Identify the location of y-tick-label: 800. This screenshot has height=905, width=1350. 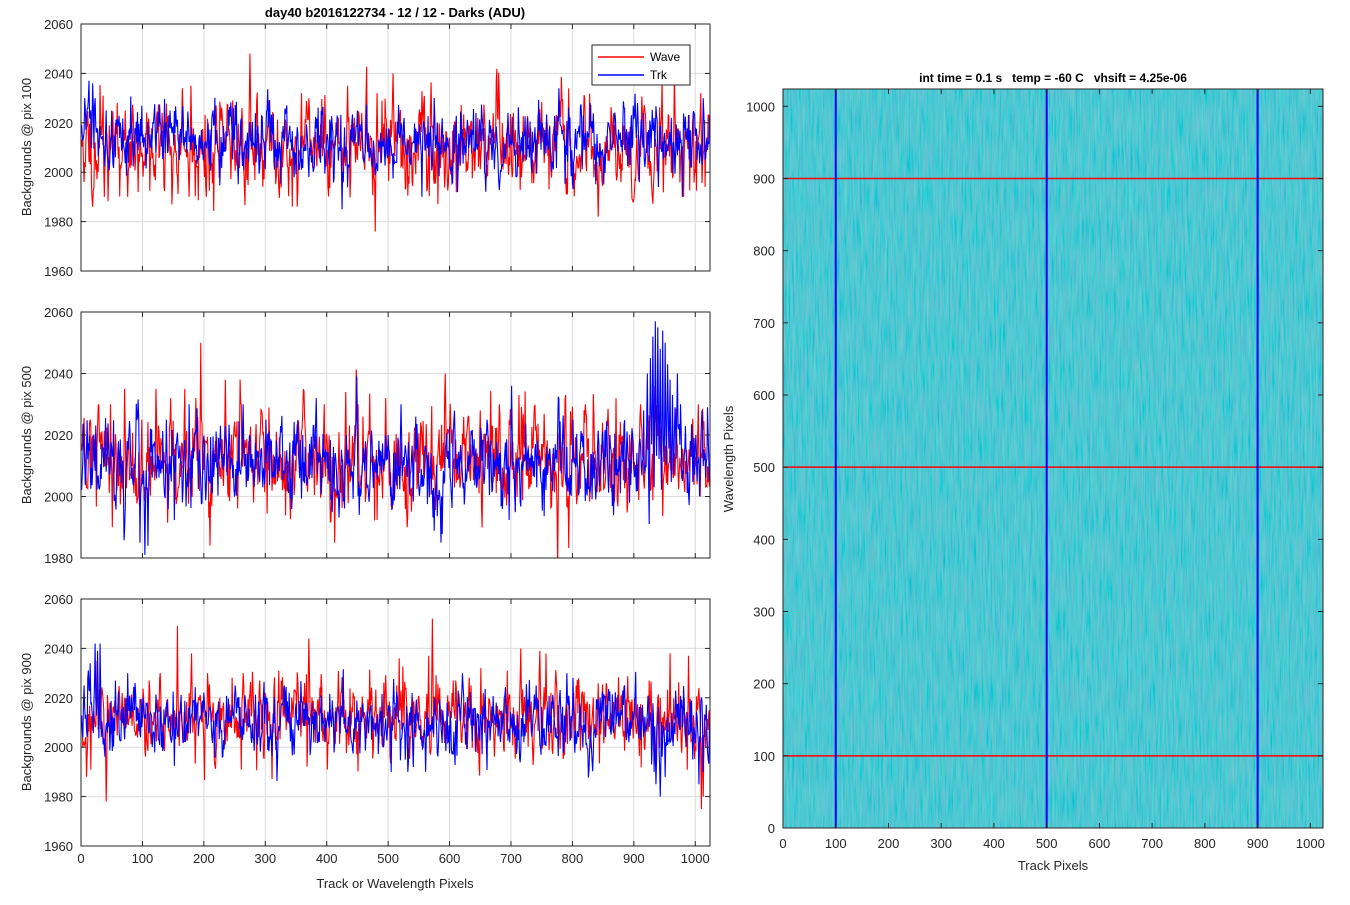
(764, 251).